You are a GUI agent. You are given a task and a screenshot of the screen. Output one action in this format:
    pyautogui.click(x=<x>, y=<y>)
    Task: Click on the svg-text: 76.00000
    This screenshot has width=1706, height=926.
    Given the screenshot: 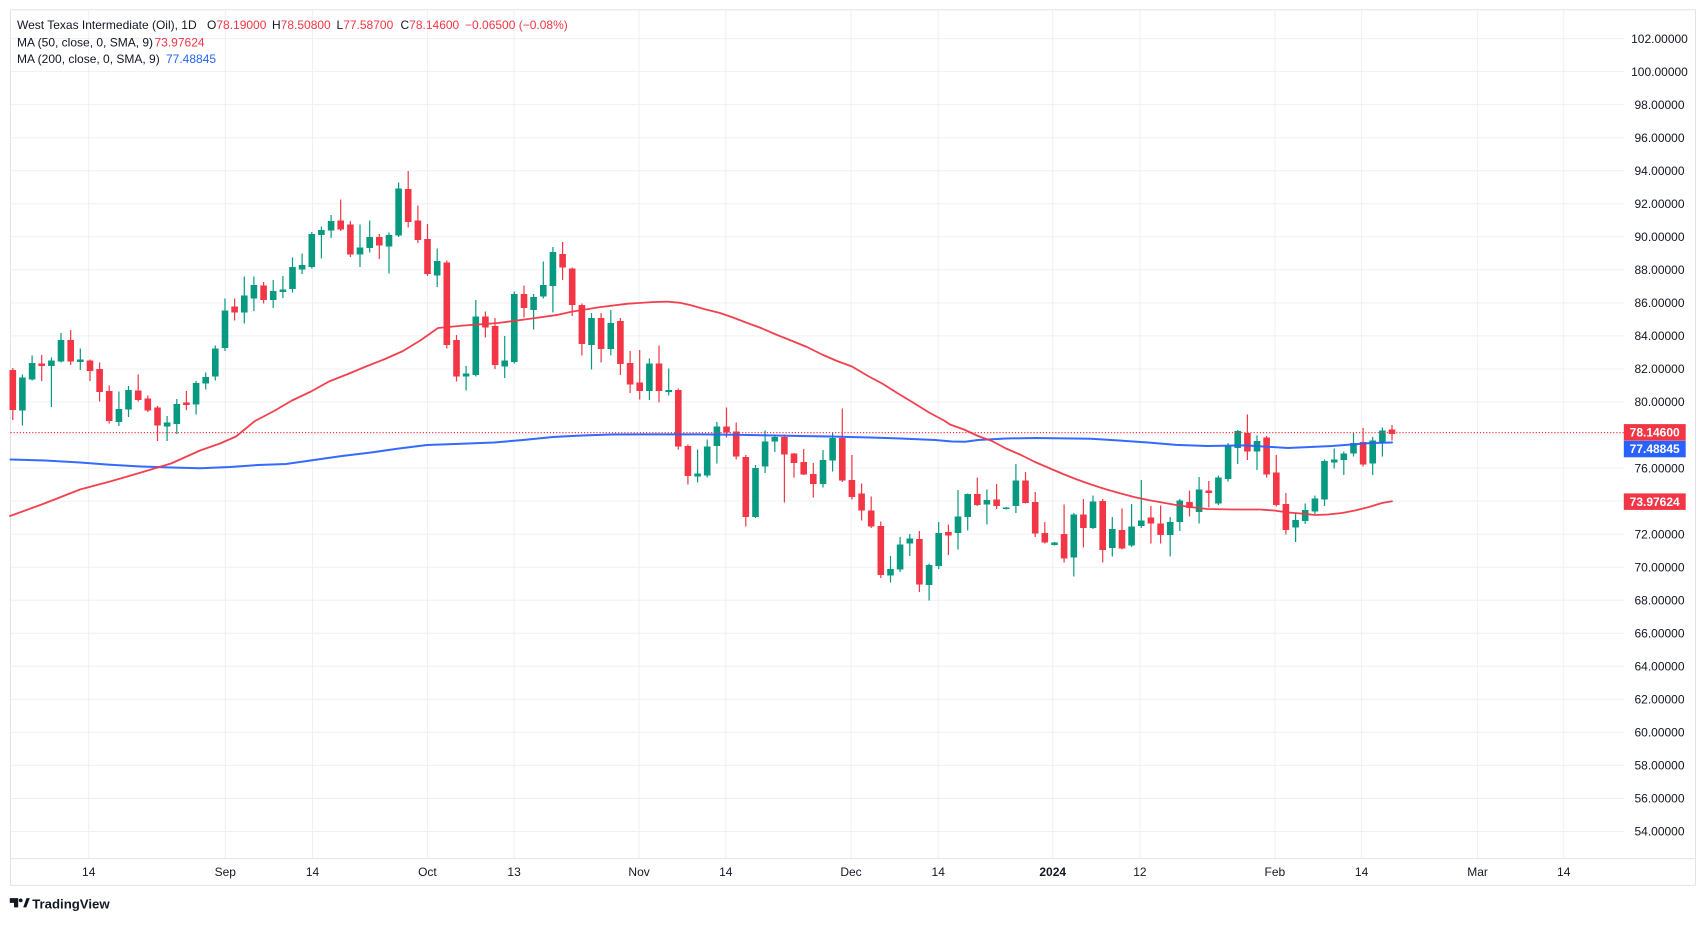 What is the action you would take?
    pyautogui.click(x=1659, y=468)
    